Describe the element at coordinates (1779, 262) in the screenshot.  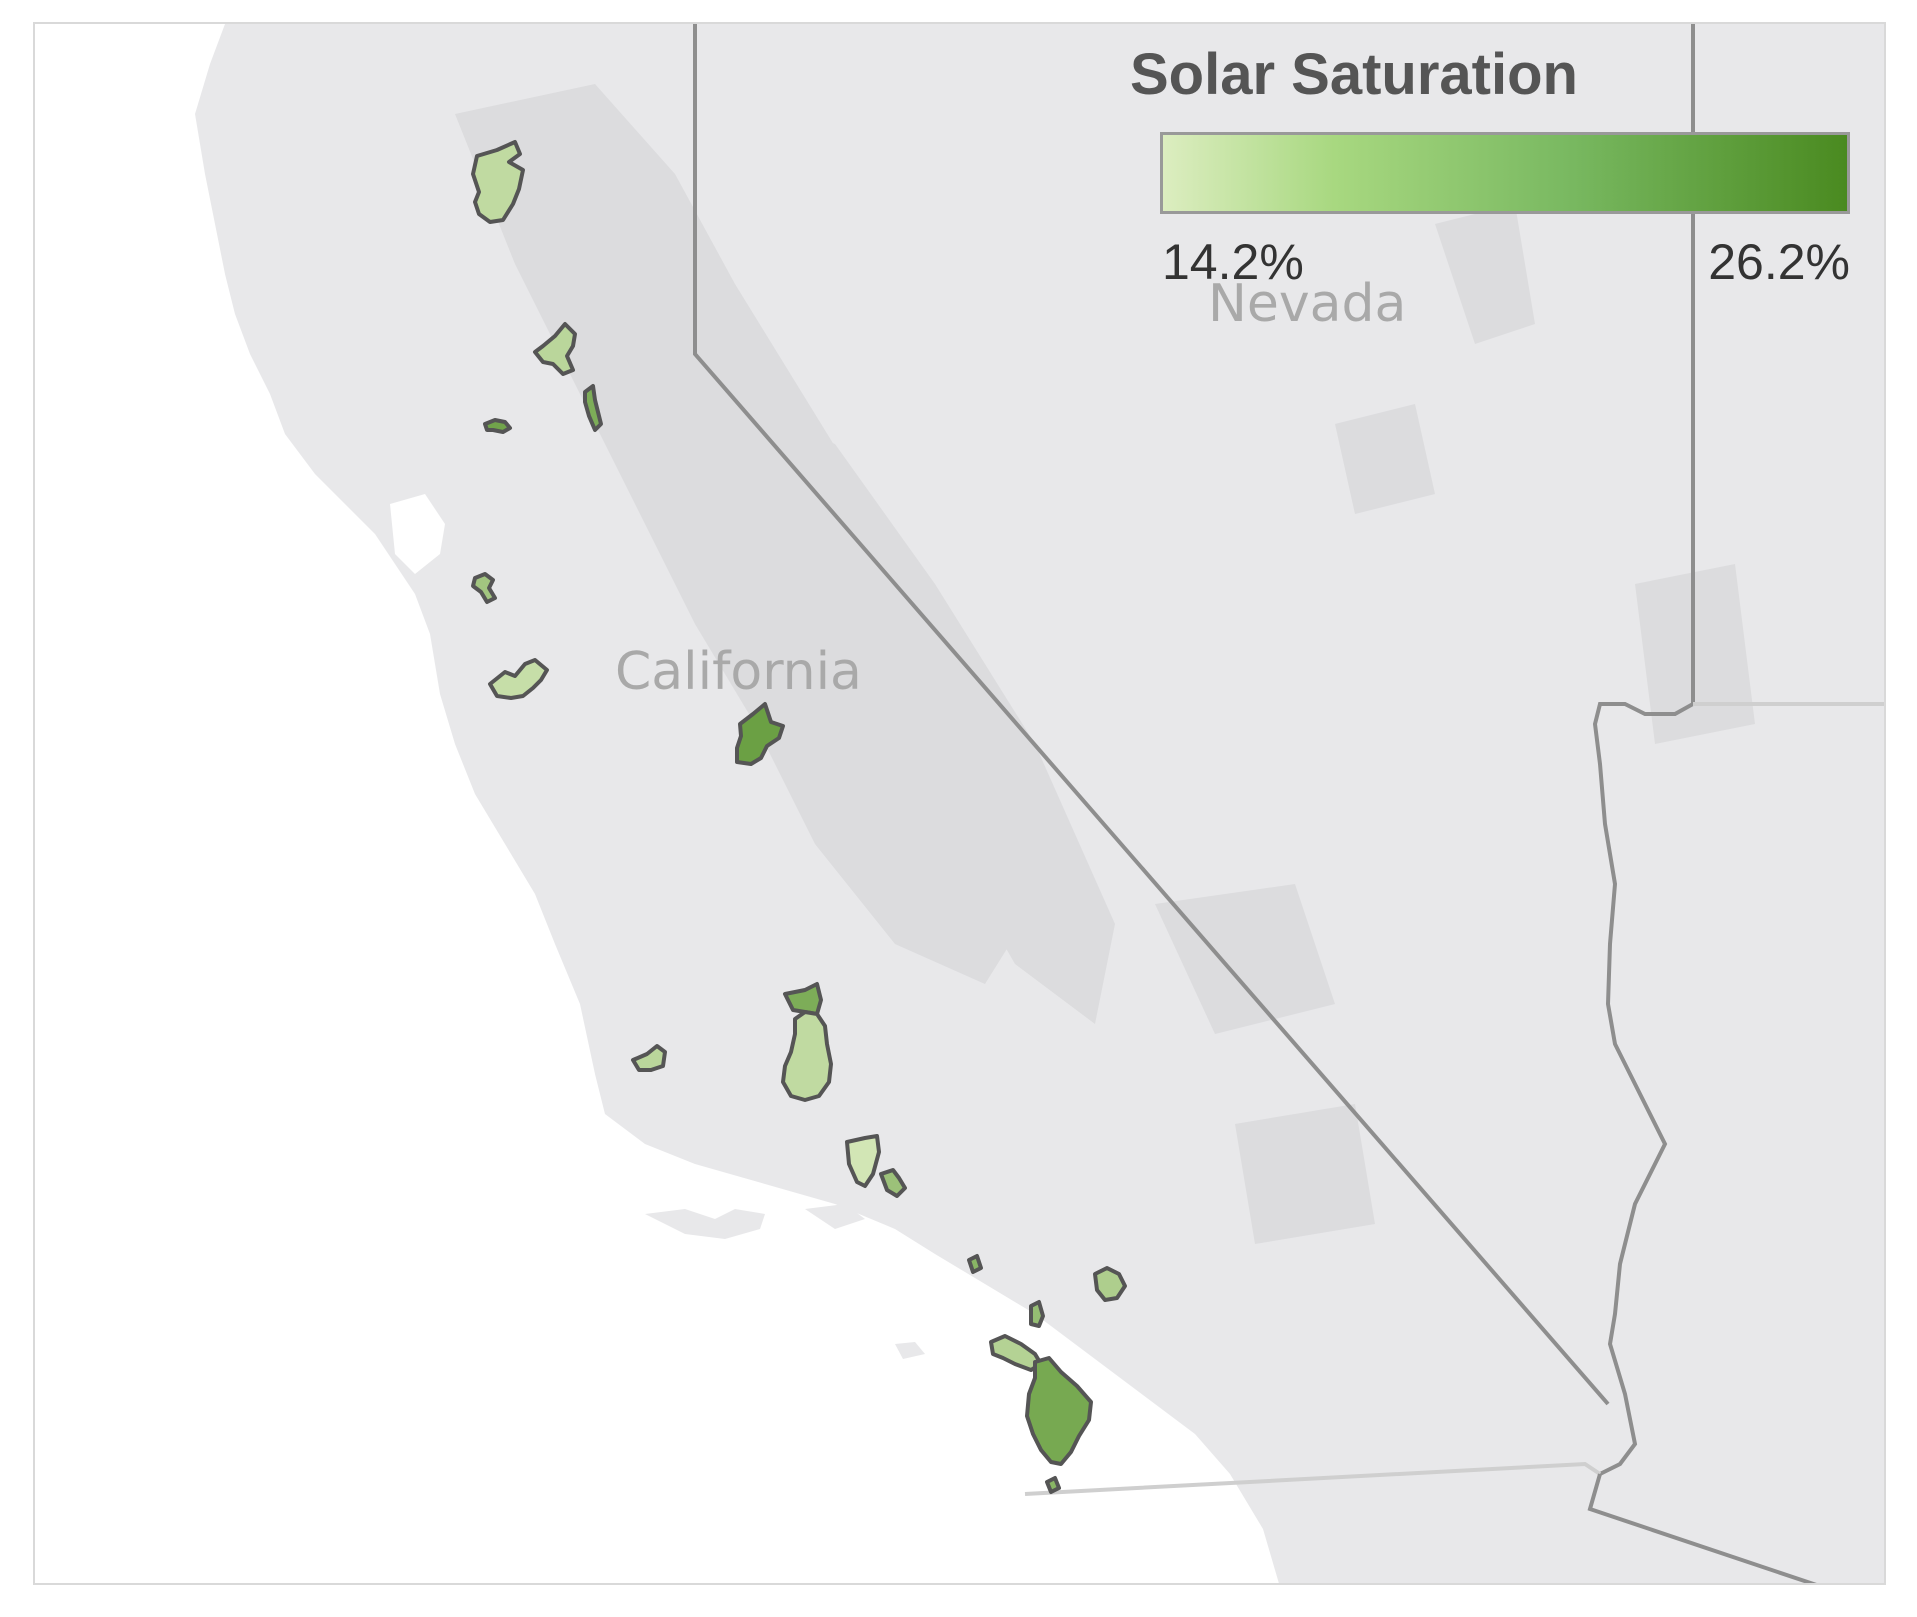
I see `legend-max-label: 26.2%` at that location.